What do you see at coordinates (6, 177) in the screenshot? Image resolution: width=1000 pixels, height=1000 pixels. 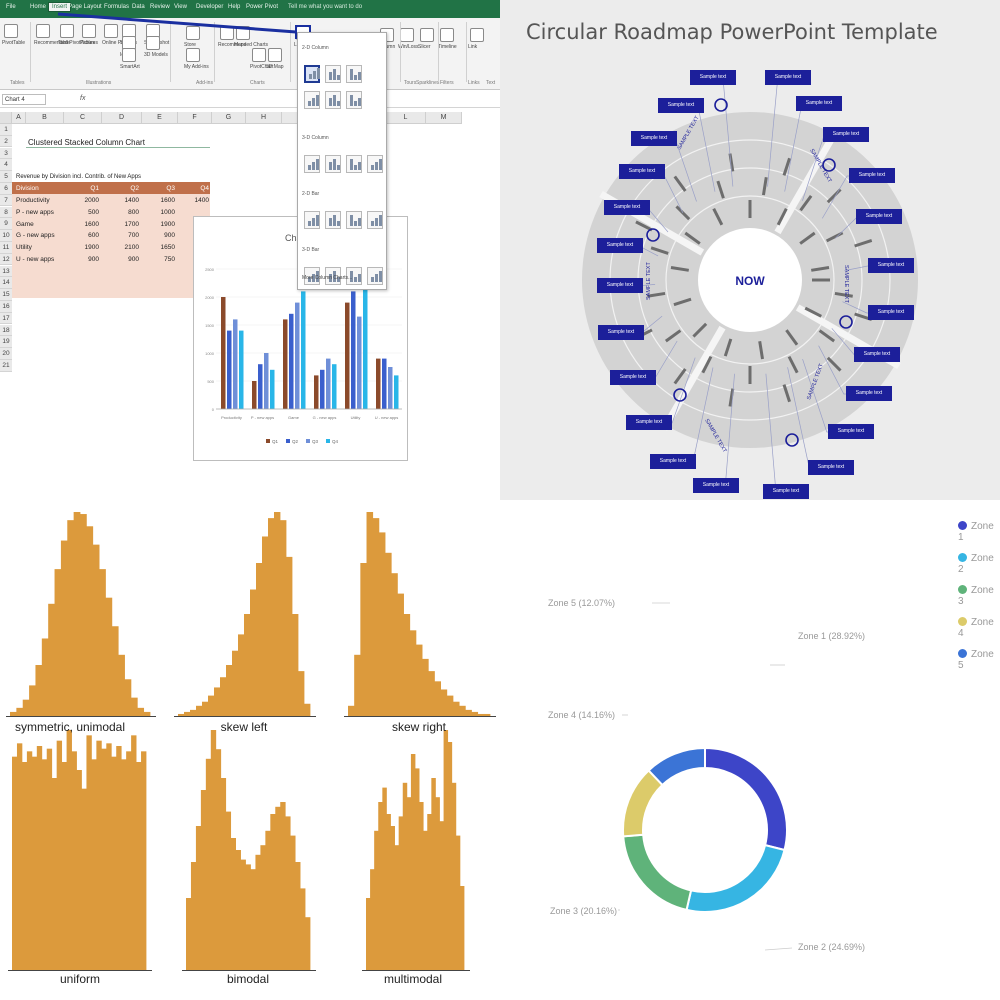 I see `row-header-5: 5` at bounding box center [6, 177].